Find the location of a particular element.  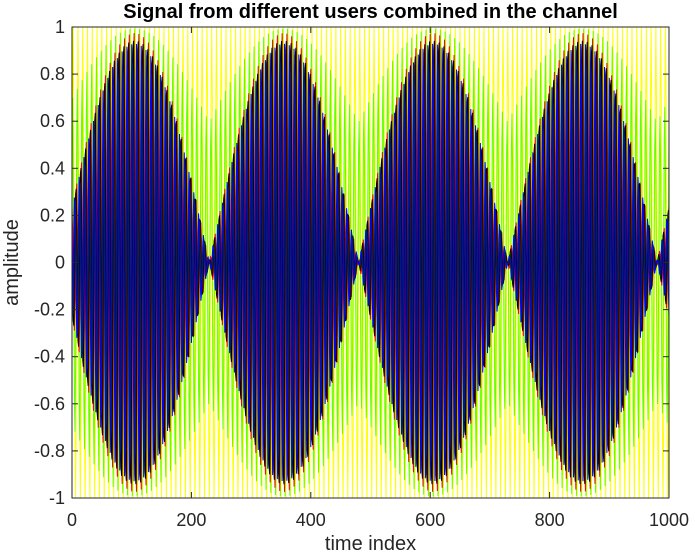

y-tick-label: 0.2 is located at coordinates (52, 215).